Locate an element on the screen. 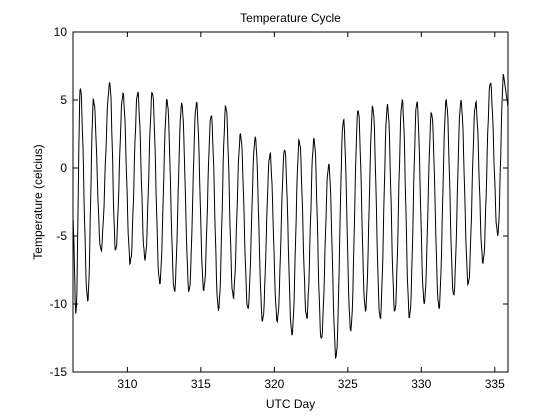  y-tick-label: -10 is located at coordinates (59, 304).